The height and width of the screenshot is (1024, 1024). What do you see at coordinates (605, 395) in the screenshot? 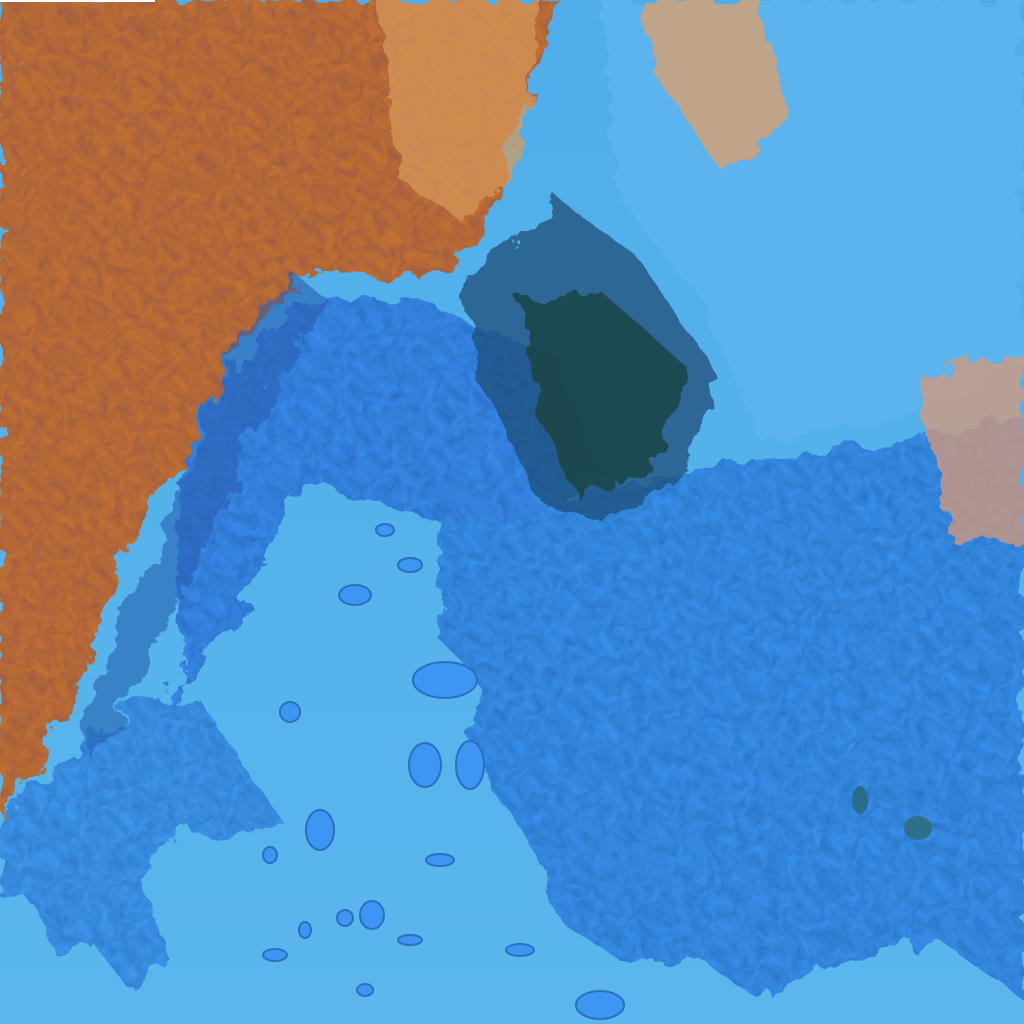
I see `mountain-dark` at bounding box center [605, 395].